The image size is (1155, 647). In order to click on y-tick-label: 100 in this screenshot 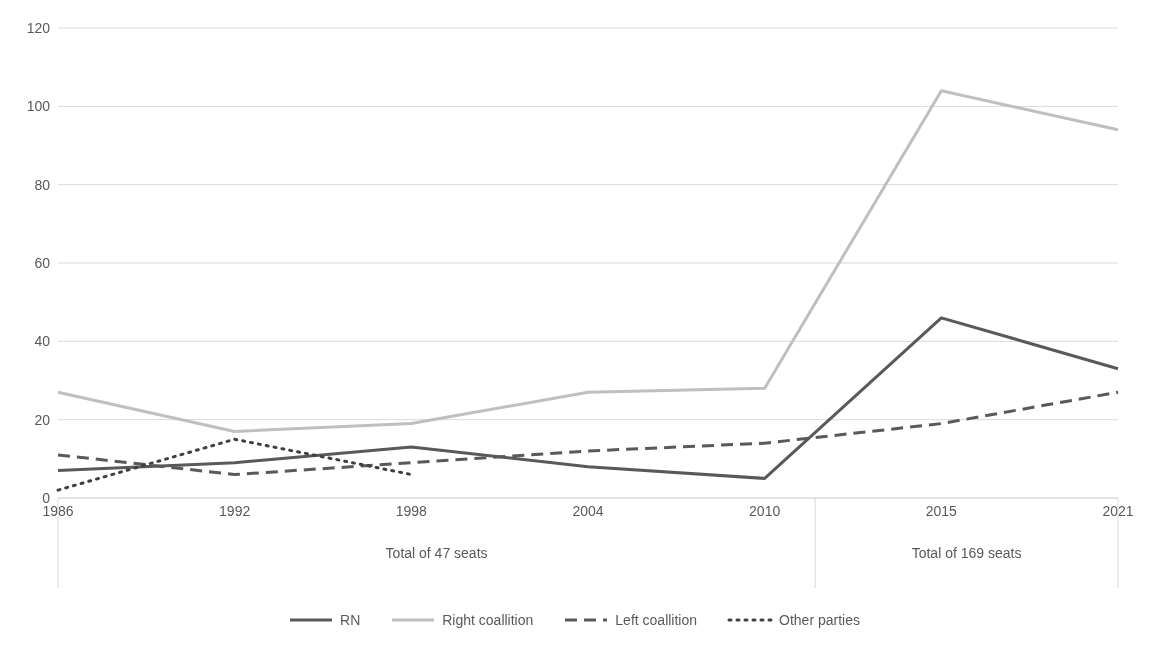, I will do `click(38, 106)`.